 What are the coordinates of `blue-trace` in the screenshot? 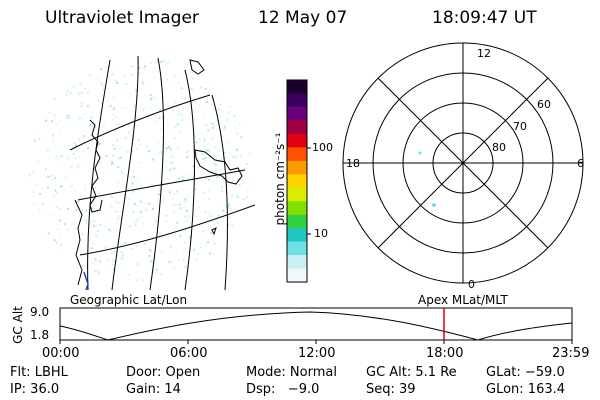 It's located at (86, 281).